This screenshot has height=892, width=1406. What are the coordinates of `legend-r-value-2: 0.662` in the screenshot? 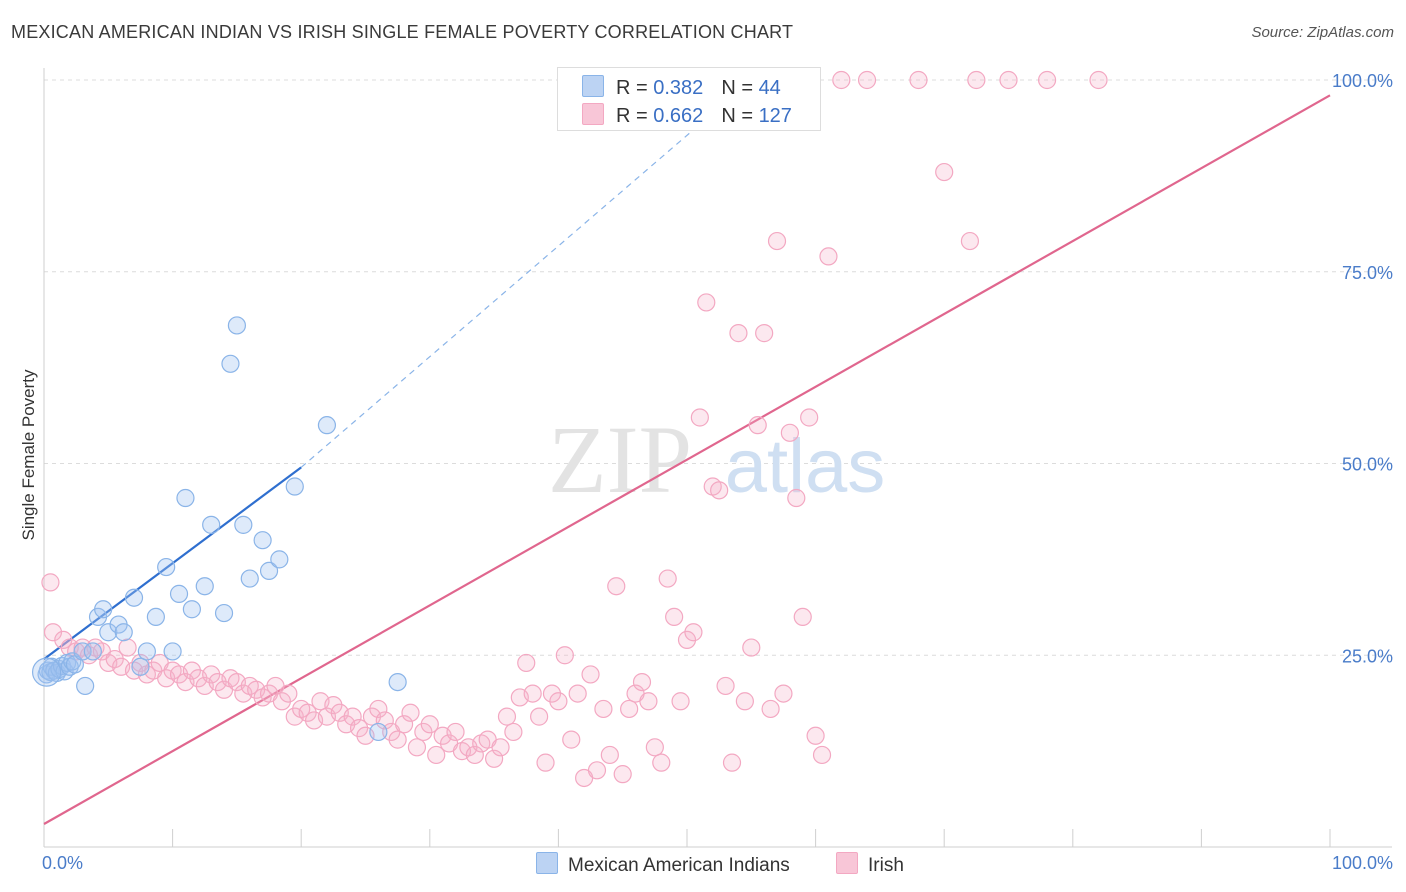 It's located at (678, 116).